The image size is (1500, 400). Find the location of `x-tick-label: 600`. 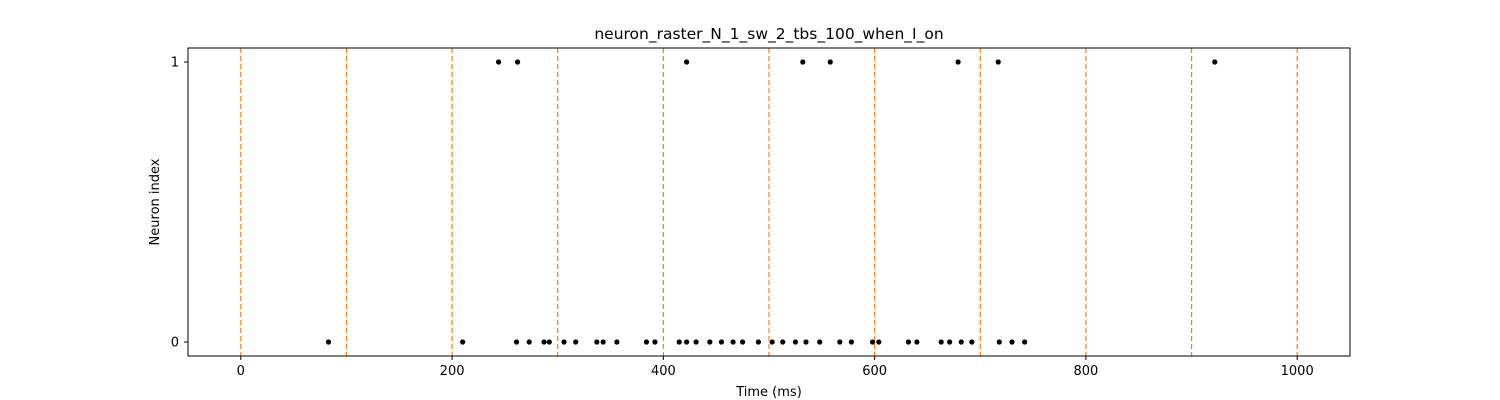

x-tick-label: 600 is located at coordinates (874, 371).